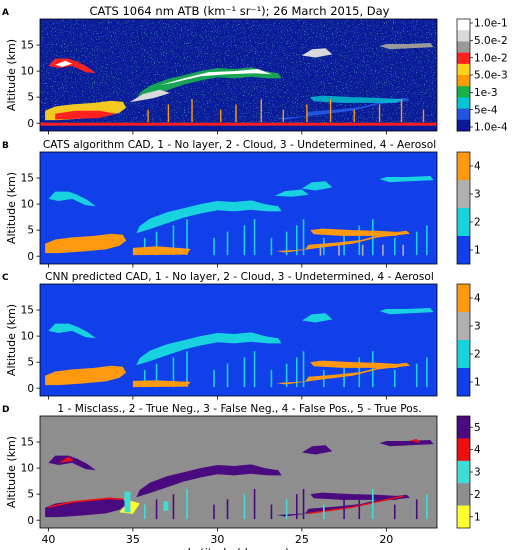 Image resolution: width=515 pixels, height=550 pixels. Describe the element at coordinates (238, 128) in the screenshot. I see `below-surface` at that location.